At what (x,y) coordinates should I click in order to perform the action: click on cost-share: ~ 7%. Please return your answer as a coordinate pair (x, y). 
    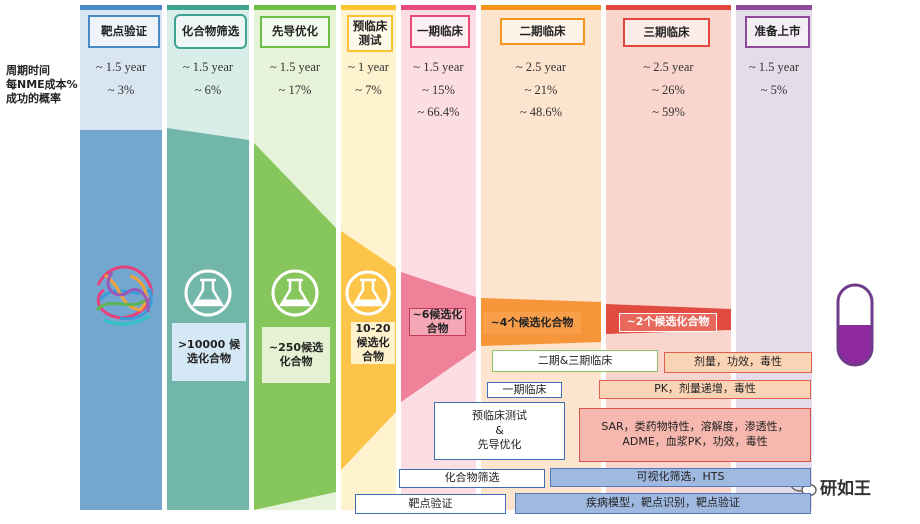
    Looking at the image, I should click on (368, 90).